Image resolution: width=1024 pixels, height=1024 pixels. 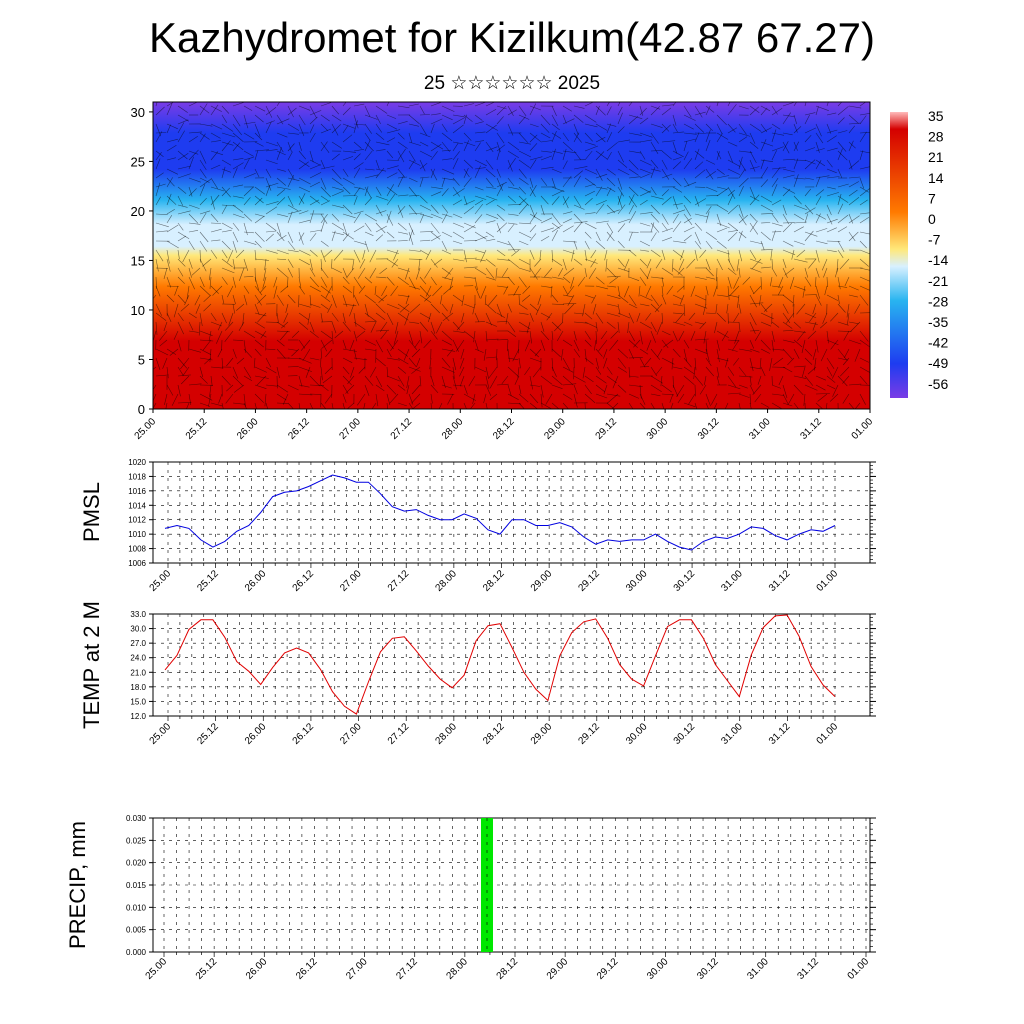 I want to click on temp-y-tick-label: 18.0, so click(x=138, y=687).